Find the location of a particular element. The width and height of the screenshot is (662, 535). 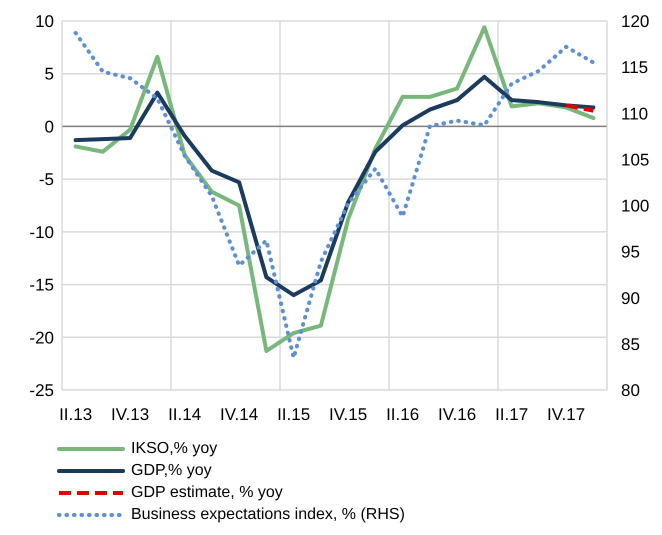

y-tick-label: -25 is located at coordinates (41, 390).